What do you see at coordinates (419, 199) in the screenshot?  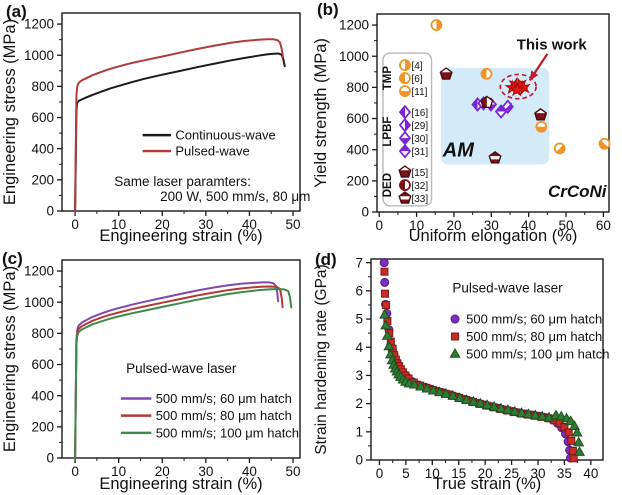 I see `svg-text: [33]` at bounding box center [419, 199].